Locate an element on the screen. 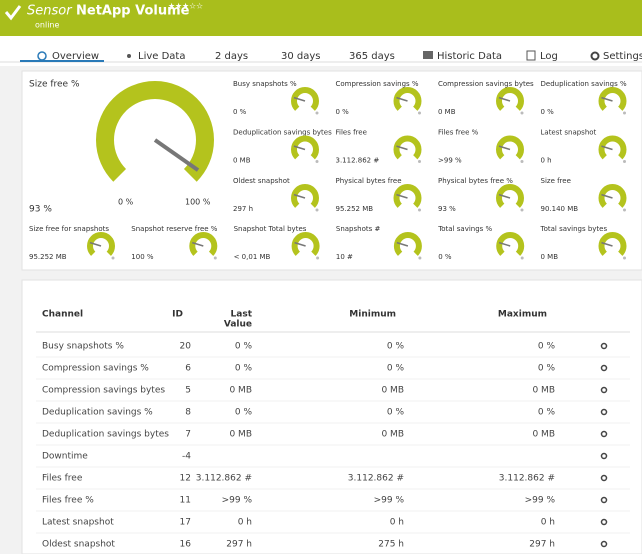  tile-label: Oldest snapshot is located at coordinates (261, 181).